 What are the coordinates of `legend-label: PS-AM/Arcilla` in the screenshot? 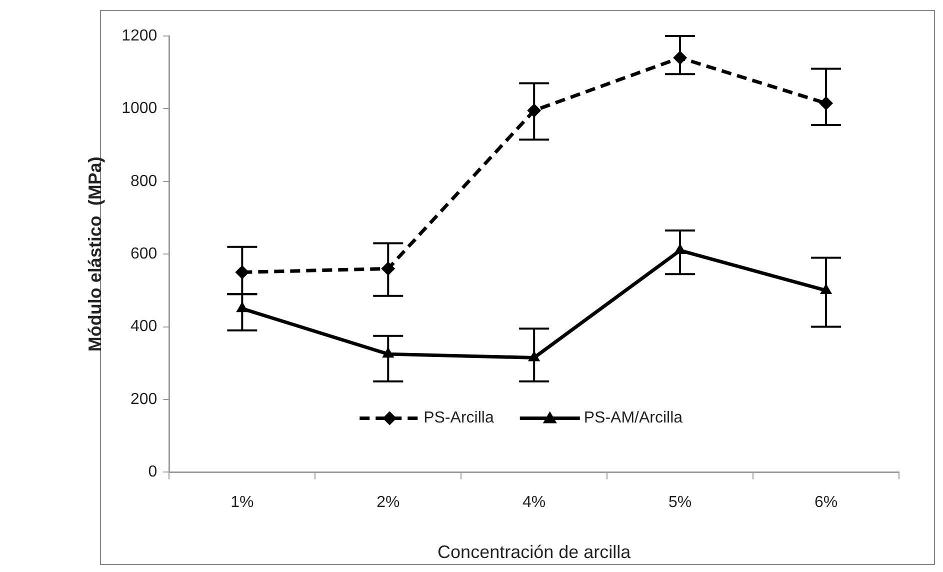 It's located at (633, 418).